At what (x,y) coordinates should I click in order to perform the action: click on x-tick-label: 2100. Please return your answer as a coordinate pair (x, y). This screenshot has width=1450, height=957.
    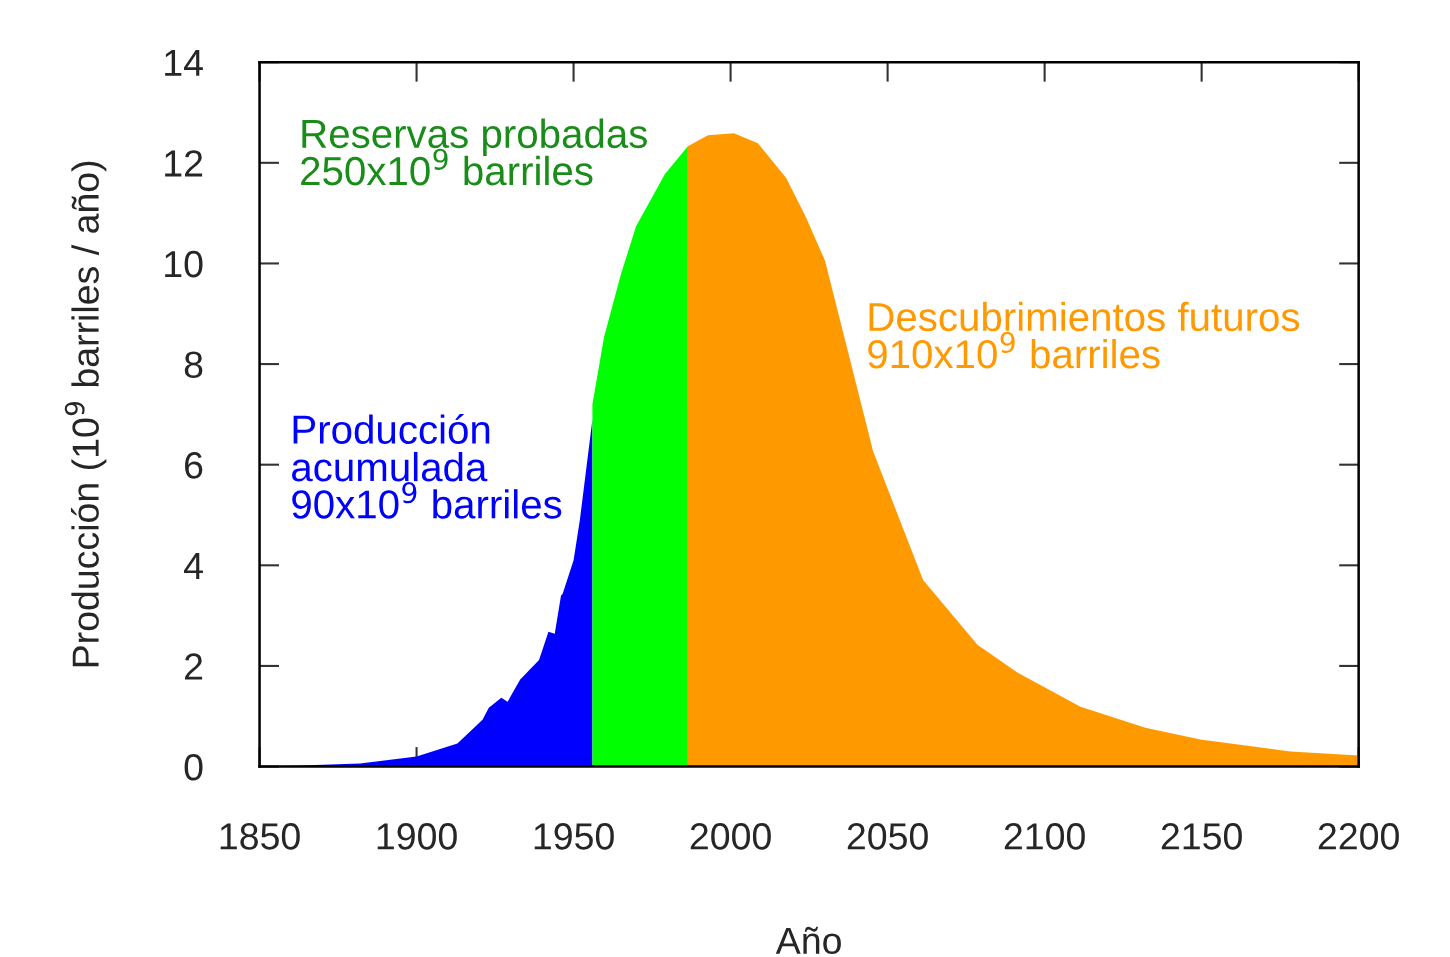
    Looking at the image, I should click on (1044, 836).